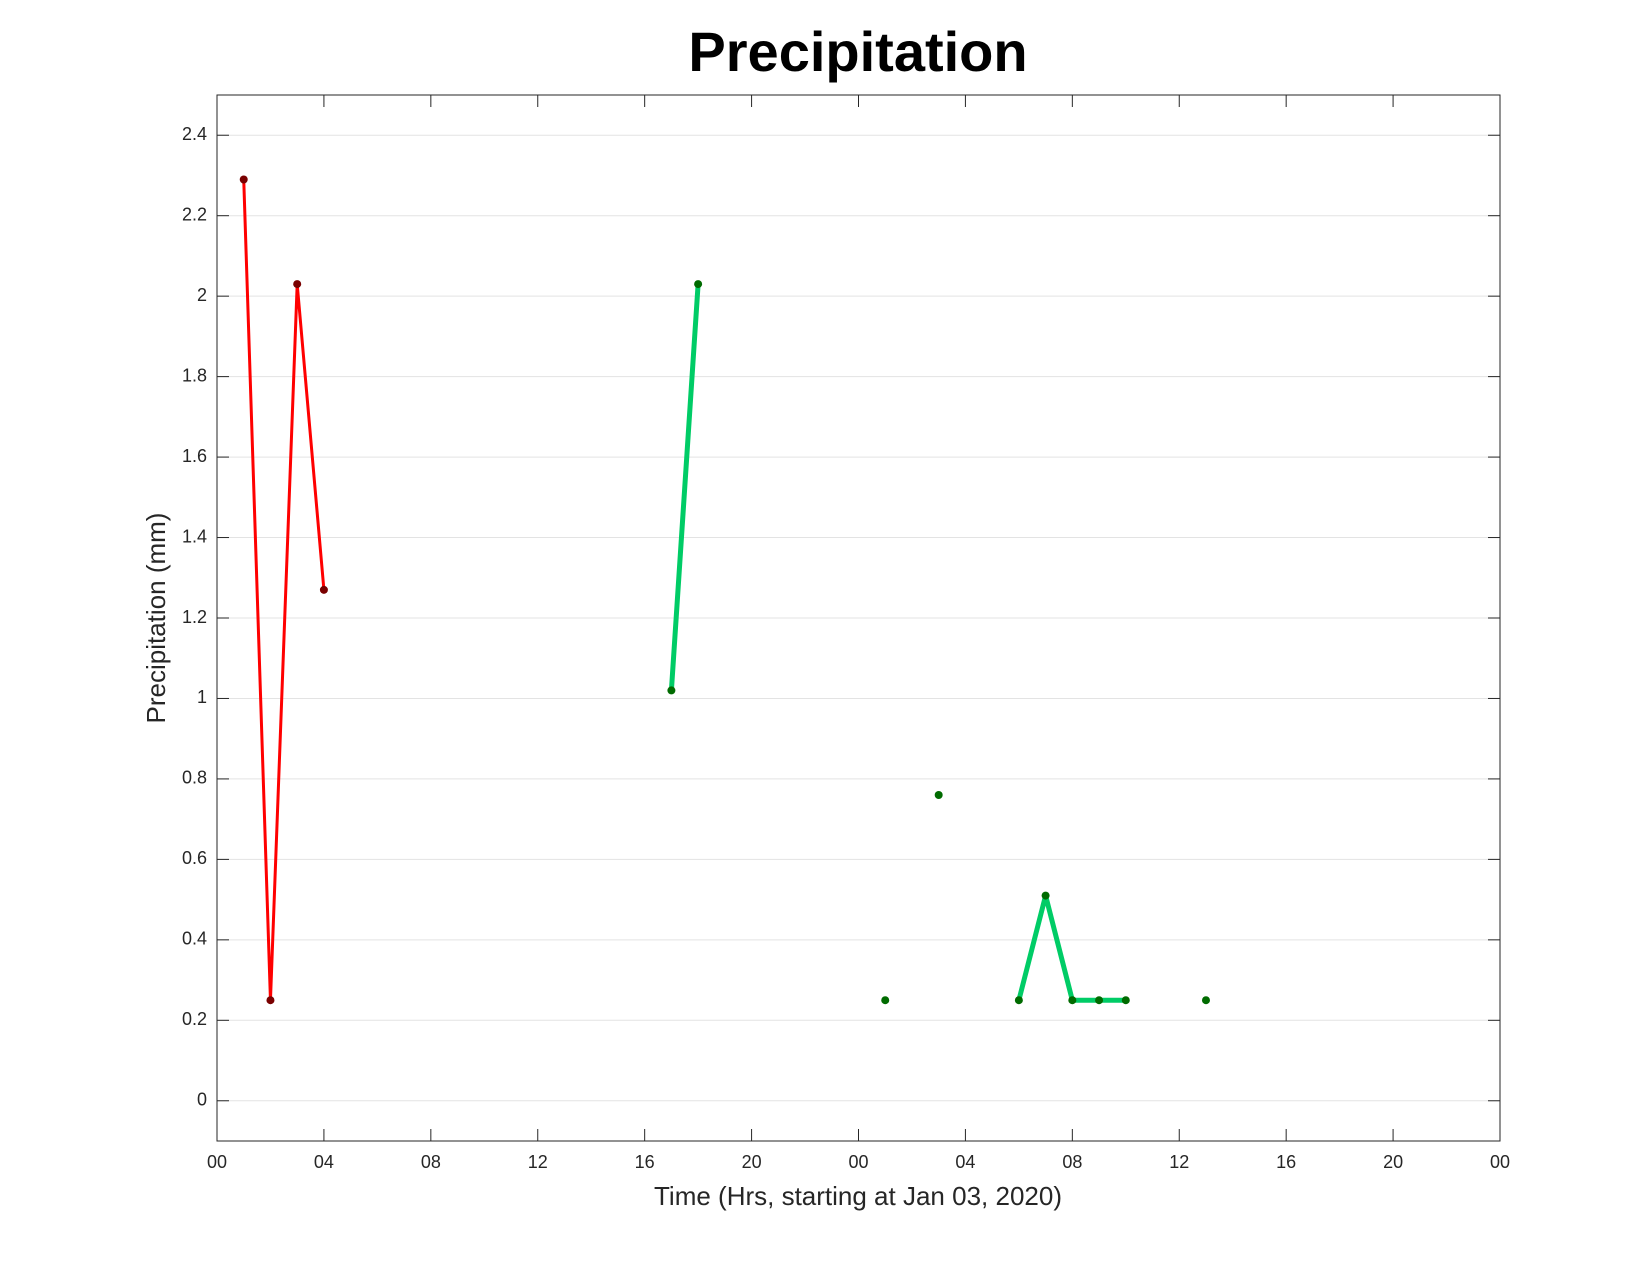  Describe the element at coordinates (857, 51) in the screenshot. I see `chart-title: Precipitation` at that location.